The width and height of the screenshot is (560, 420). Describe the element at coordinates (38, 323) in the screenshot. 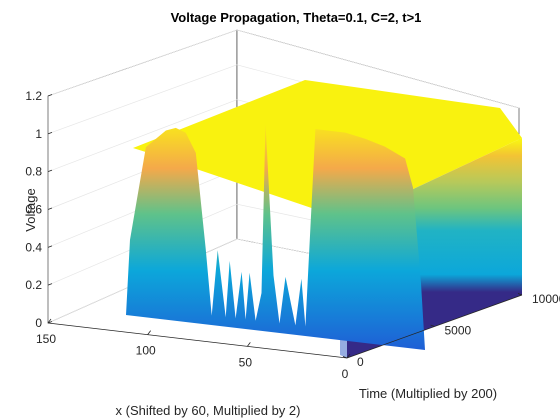

I see `voltage-tick-label: 0` at that location.